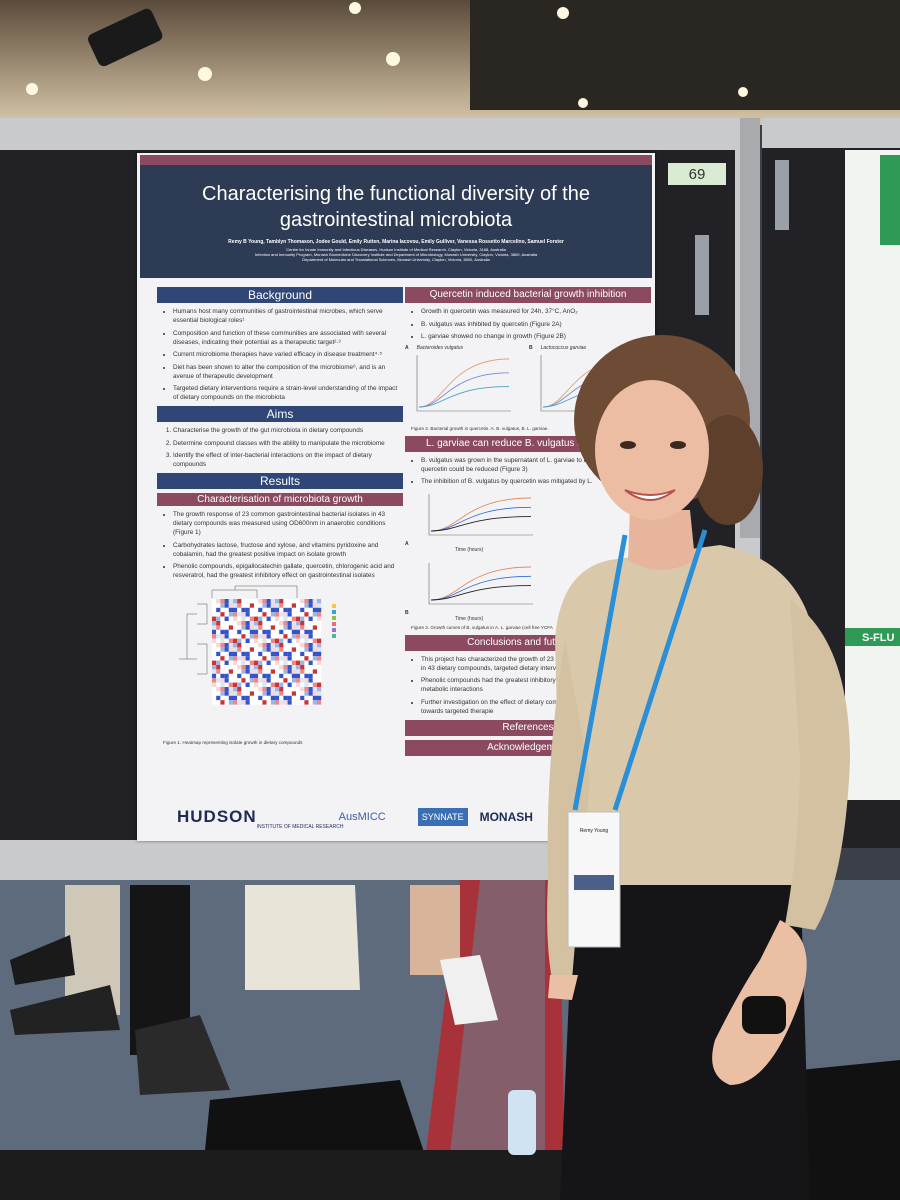  I want to click on bag, so click(845, 1130).